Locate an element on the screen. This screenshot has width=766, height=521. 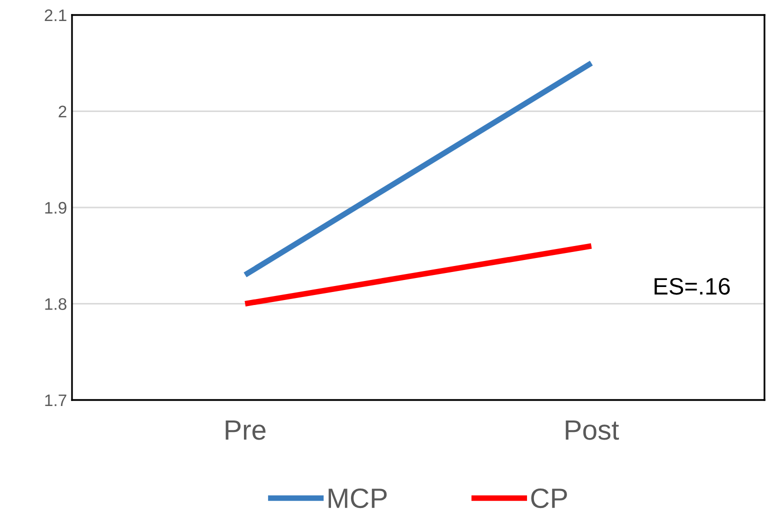
y-tick-label: 2.1 is located at coordinates (55, 15).